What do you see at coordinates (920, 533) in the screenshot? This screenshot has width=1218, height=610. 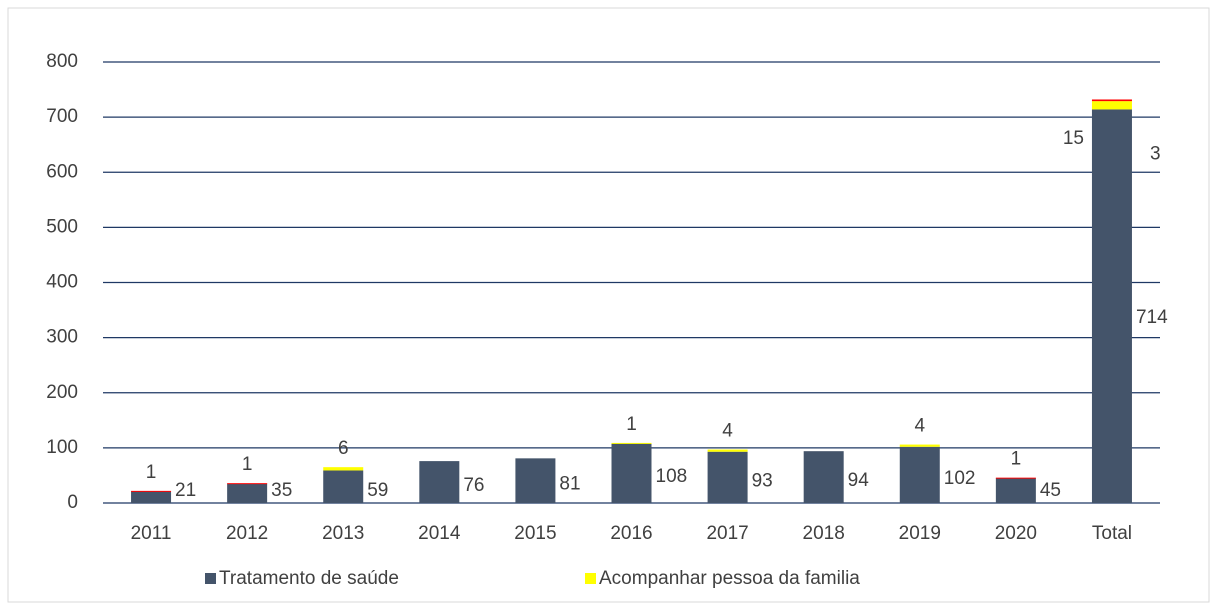 I see `x-tick-label: 2019` at bounding box center [920, 533].